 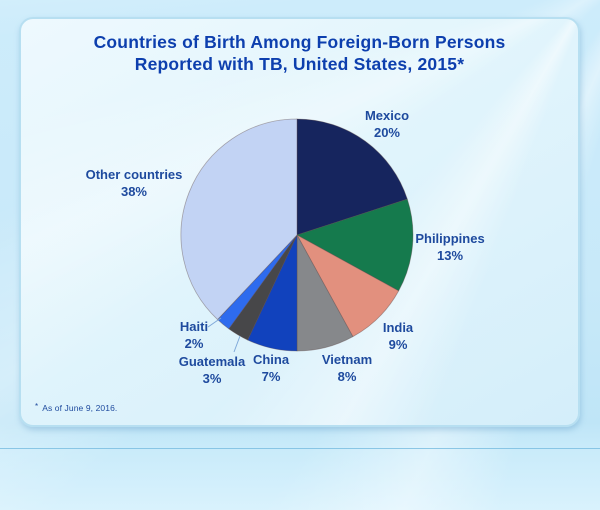 I want to click on footnote-asterisk: *, so click(x=37, y=406).